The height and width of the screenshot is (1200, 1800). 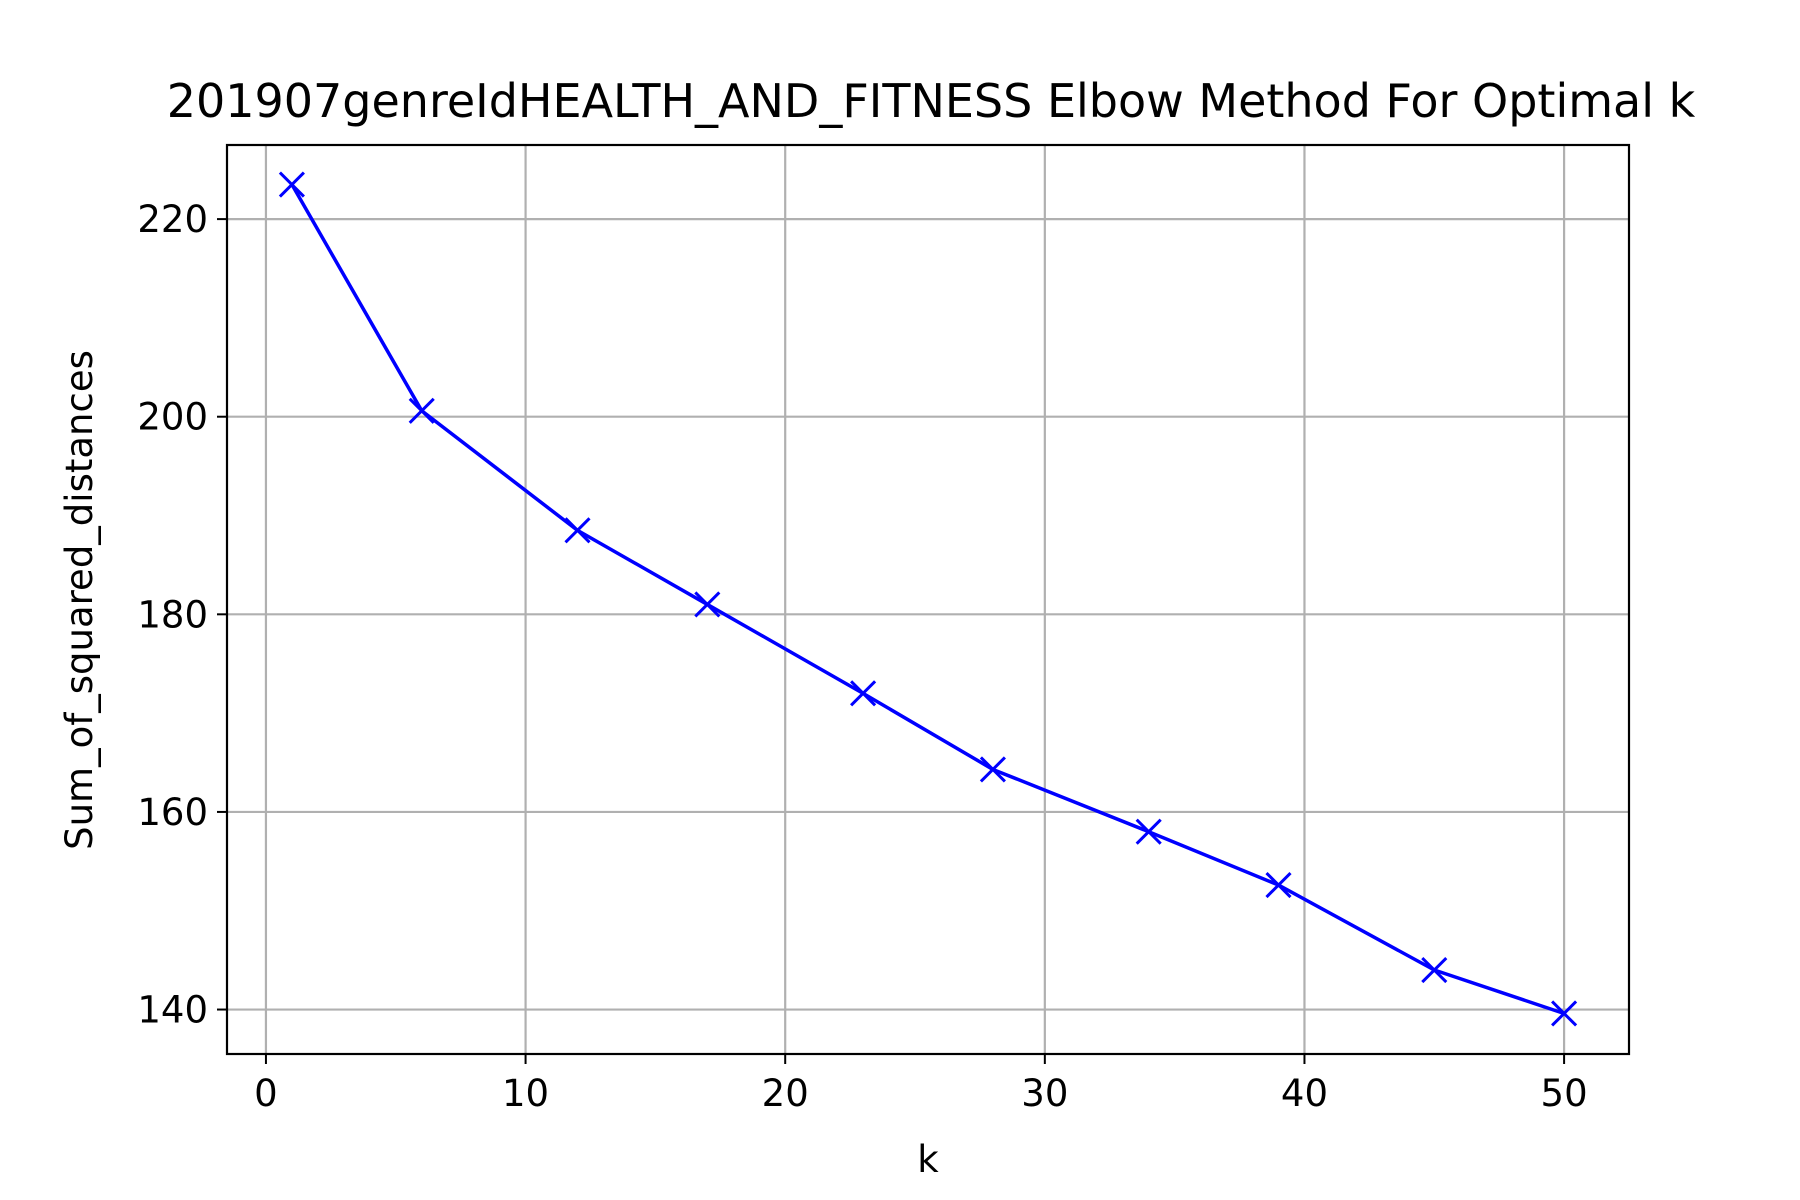 I want to click on y-tick-label: 140, so click(x=172, y=1010).